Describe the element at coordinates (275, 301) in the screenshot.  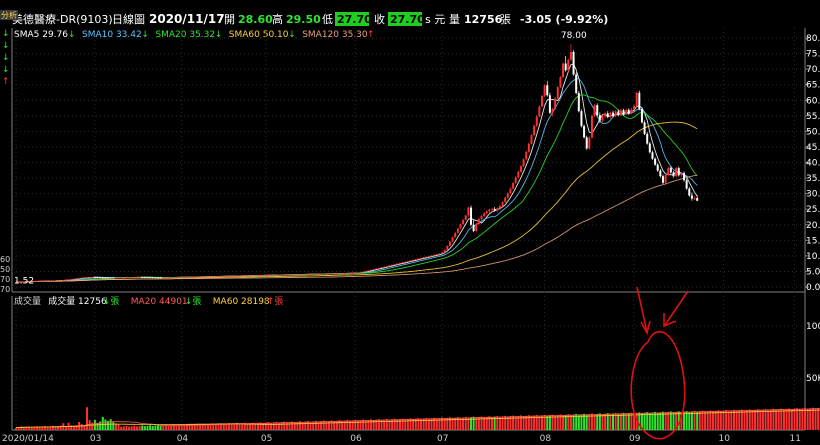
I see `volume-legend-arrow-icon: ↑張` at that location.